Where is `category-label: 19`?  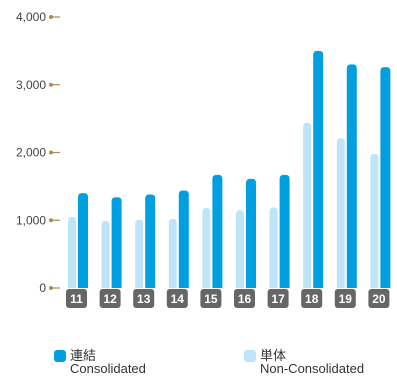 category-label: 19 is located at coordinates (346, 299).